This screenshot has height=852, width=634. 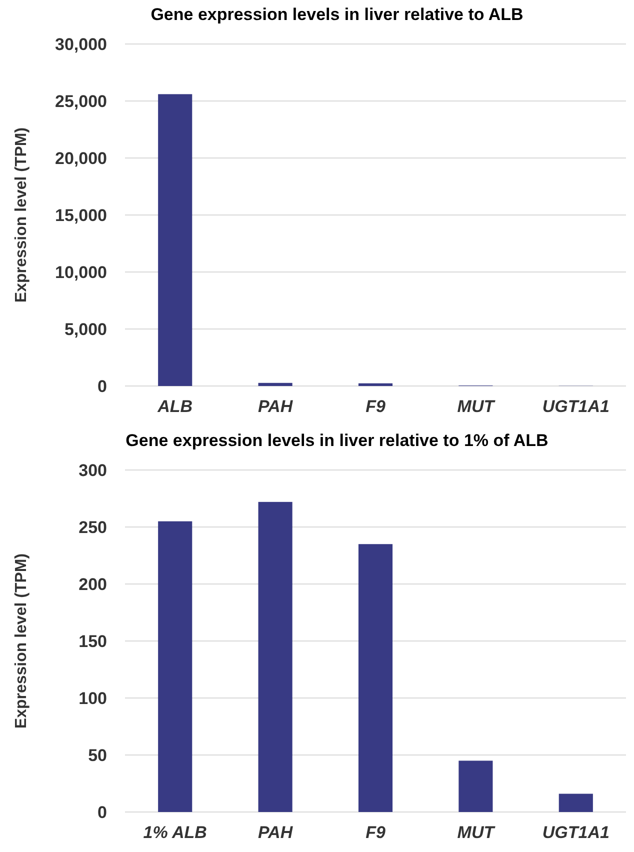 What do you see at coordinates (175, 832) in the screenshot?
I see `x-tick-label: 1% ALB` at bounding box center [175, 832].